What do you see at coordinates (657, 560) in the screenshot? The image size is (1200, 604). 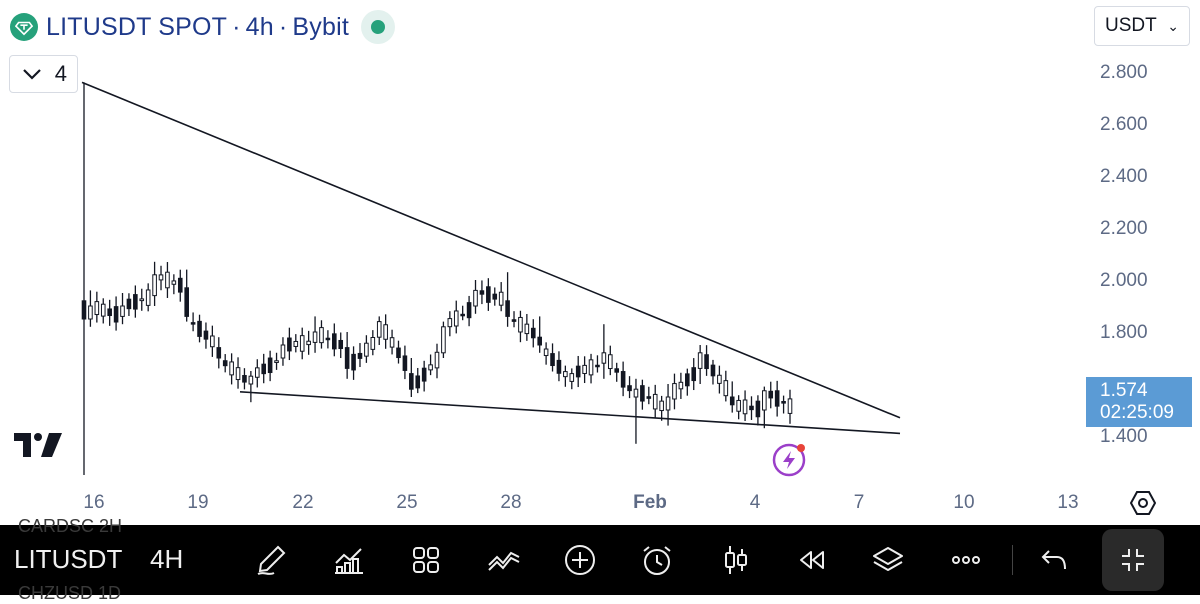 I see `alarm-clock-icon` at bounding box center [657, 560].